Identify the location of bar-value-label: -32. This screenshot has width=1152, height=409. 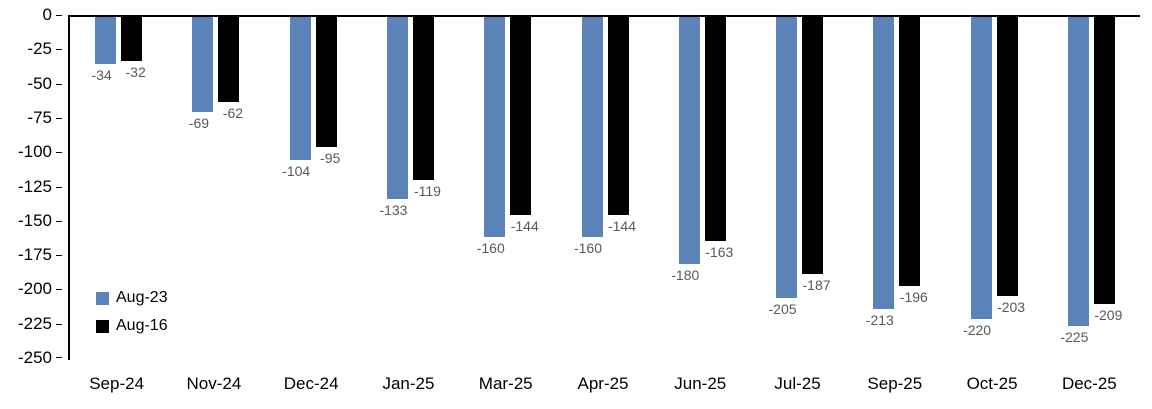
(135, 71).